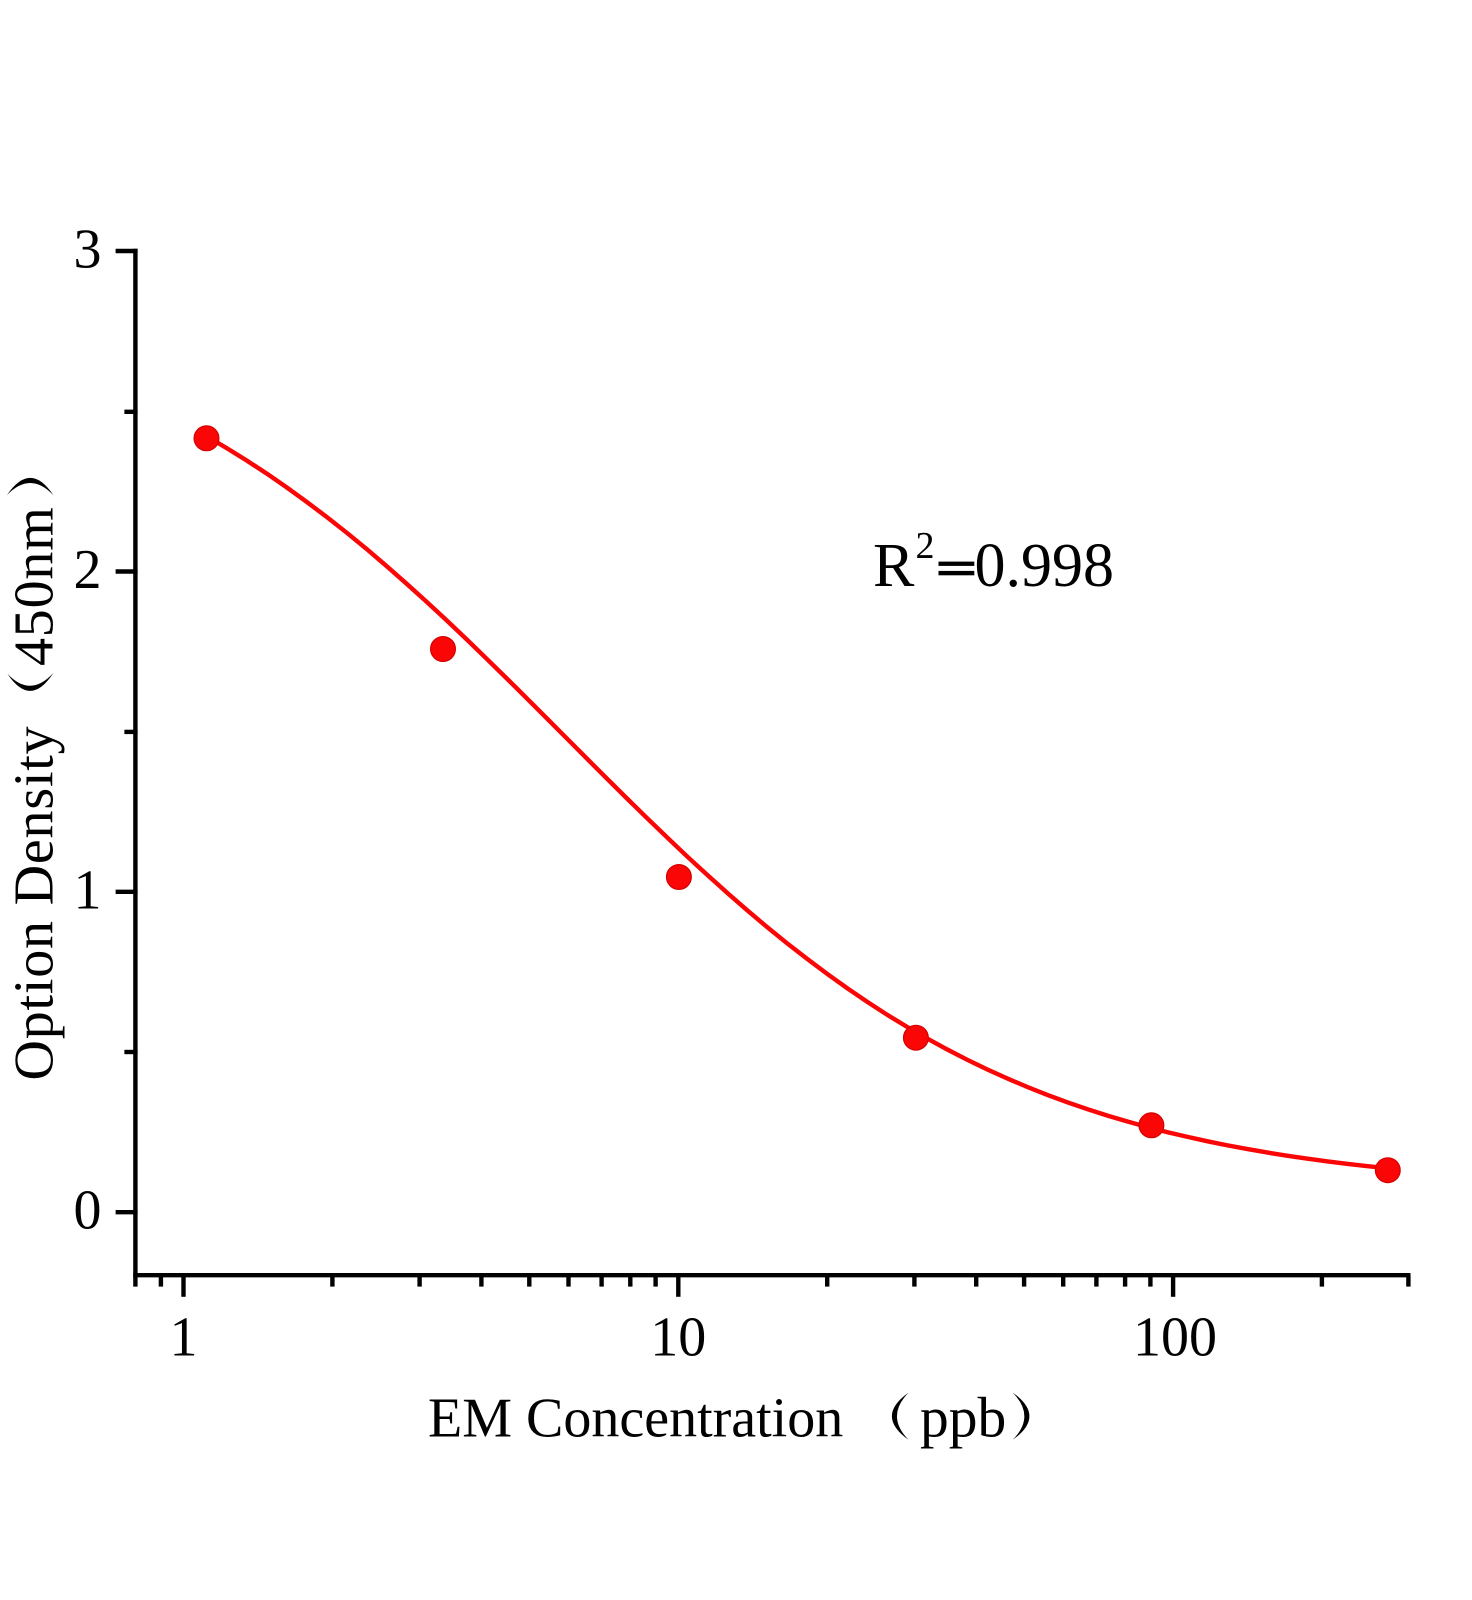 The height and width of the screenshot is (1600, 1472). What do you see at coordinates (35, 903) in the screenshot?
I see `svg-text: Option Density` at bounding box center [35, 903].